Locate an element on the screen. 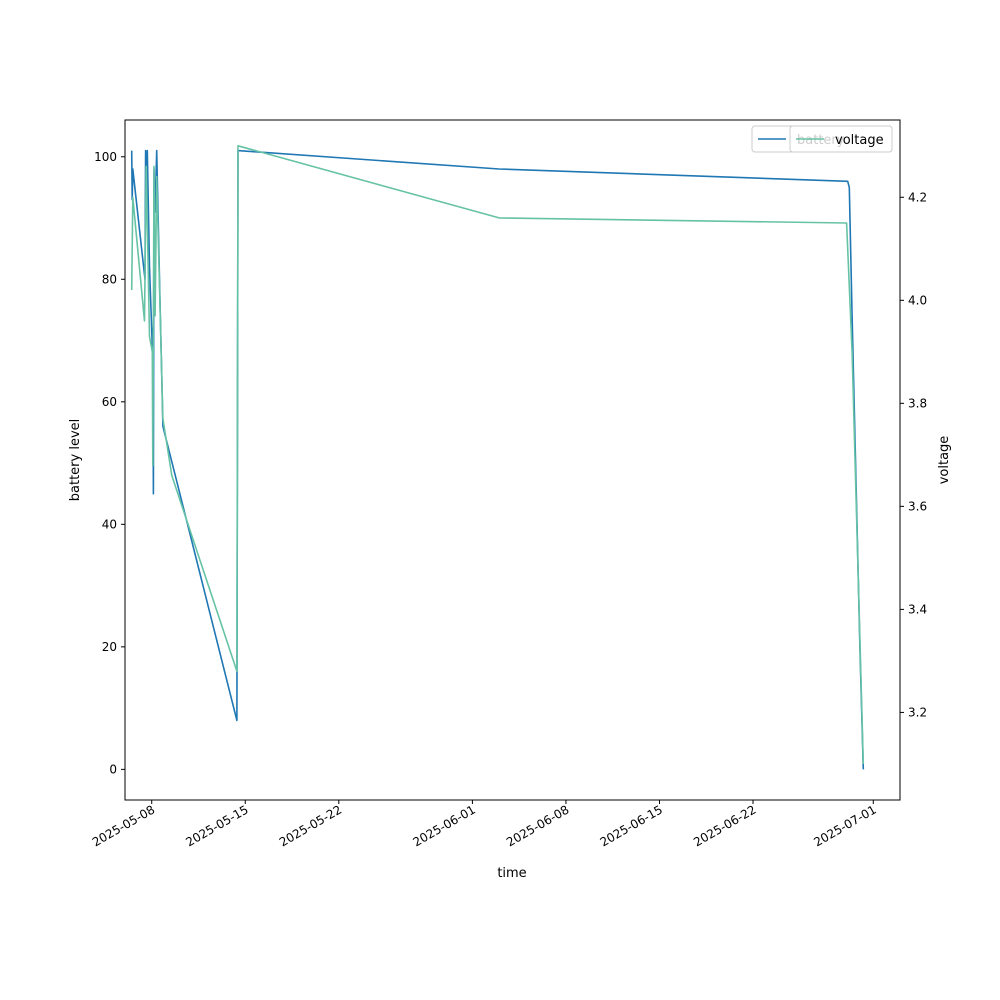 This screenshot has height=1000, width=1000. y-right-tick-label: 4.2 is located at coordinates (917, 197).